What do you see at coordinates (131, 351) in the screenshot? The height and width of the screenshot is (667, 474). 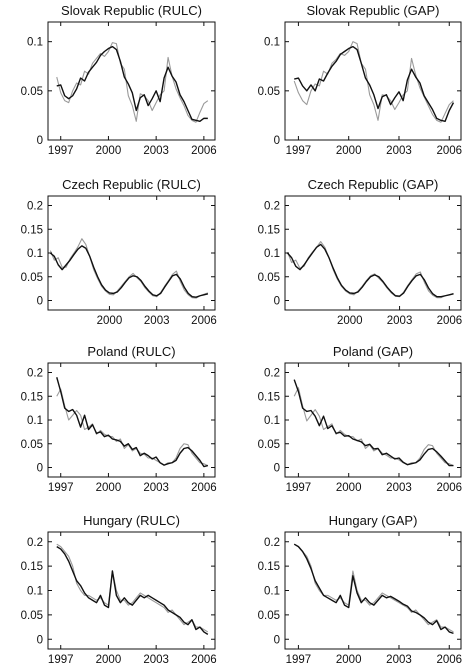 I see `panel-title: Poland (RULC)` at bounding box center [131, 351].